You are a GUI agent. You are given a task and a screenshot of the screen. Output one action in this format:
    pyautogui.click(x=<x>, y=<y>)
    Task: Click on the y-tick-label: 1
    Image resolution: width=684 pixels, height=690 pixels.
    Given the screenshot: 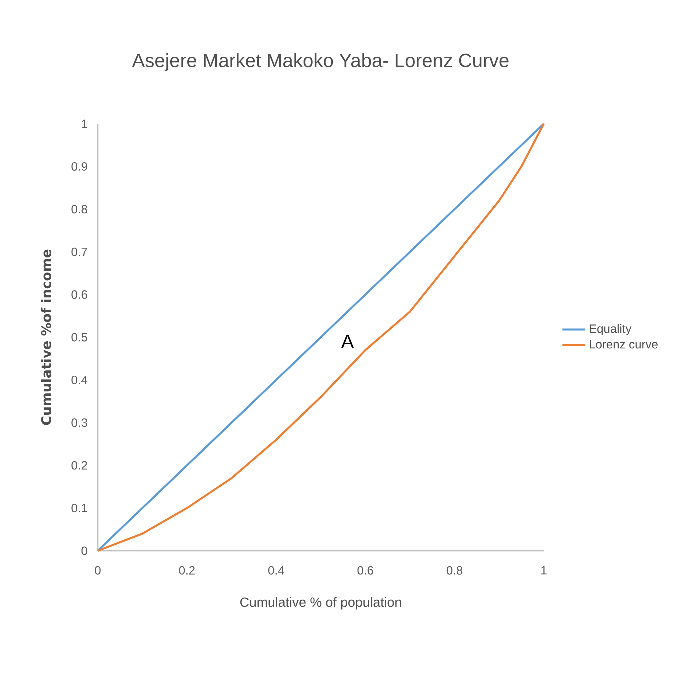 What is the action you would take?
    pyautogui.click(x=85, y=124)
    